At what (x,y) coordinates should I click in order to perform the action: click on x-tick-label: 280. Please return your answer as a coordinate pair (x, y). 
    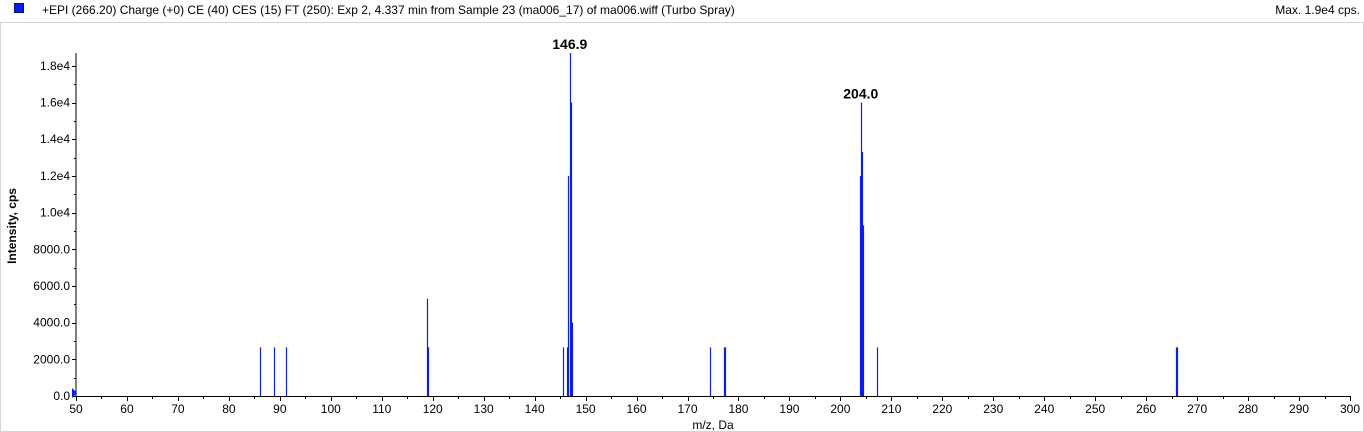
    Looking at the image, I should click on (1248, 409).